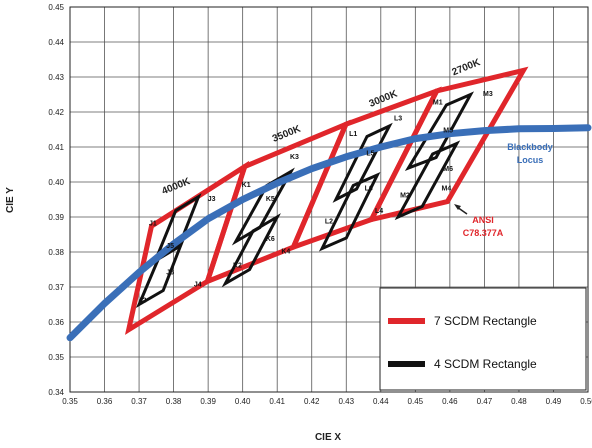  What do you see at coordinates (353, 134) in the screenshot?
I see `bin-label: L1` at bounding box center [353, 134].